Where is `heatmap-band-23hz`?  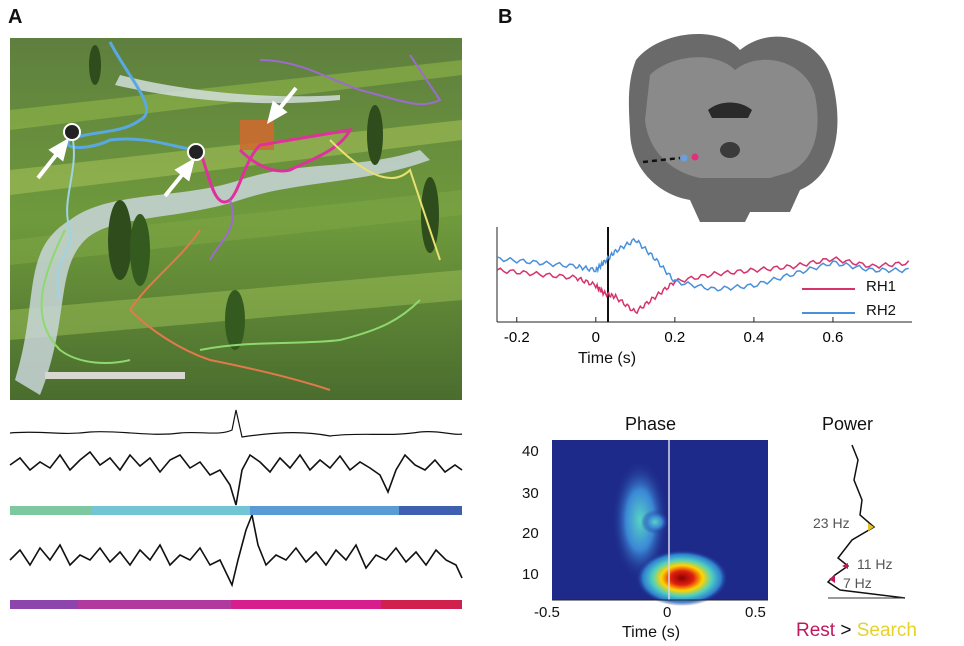 heatmap-band-23hz is located at coordinates (655, 522).